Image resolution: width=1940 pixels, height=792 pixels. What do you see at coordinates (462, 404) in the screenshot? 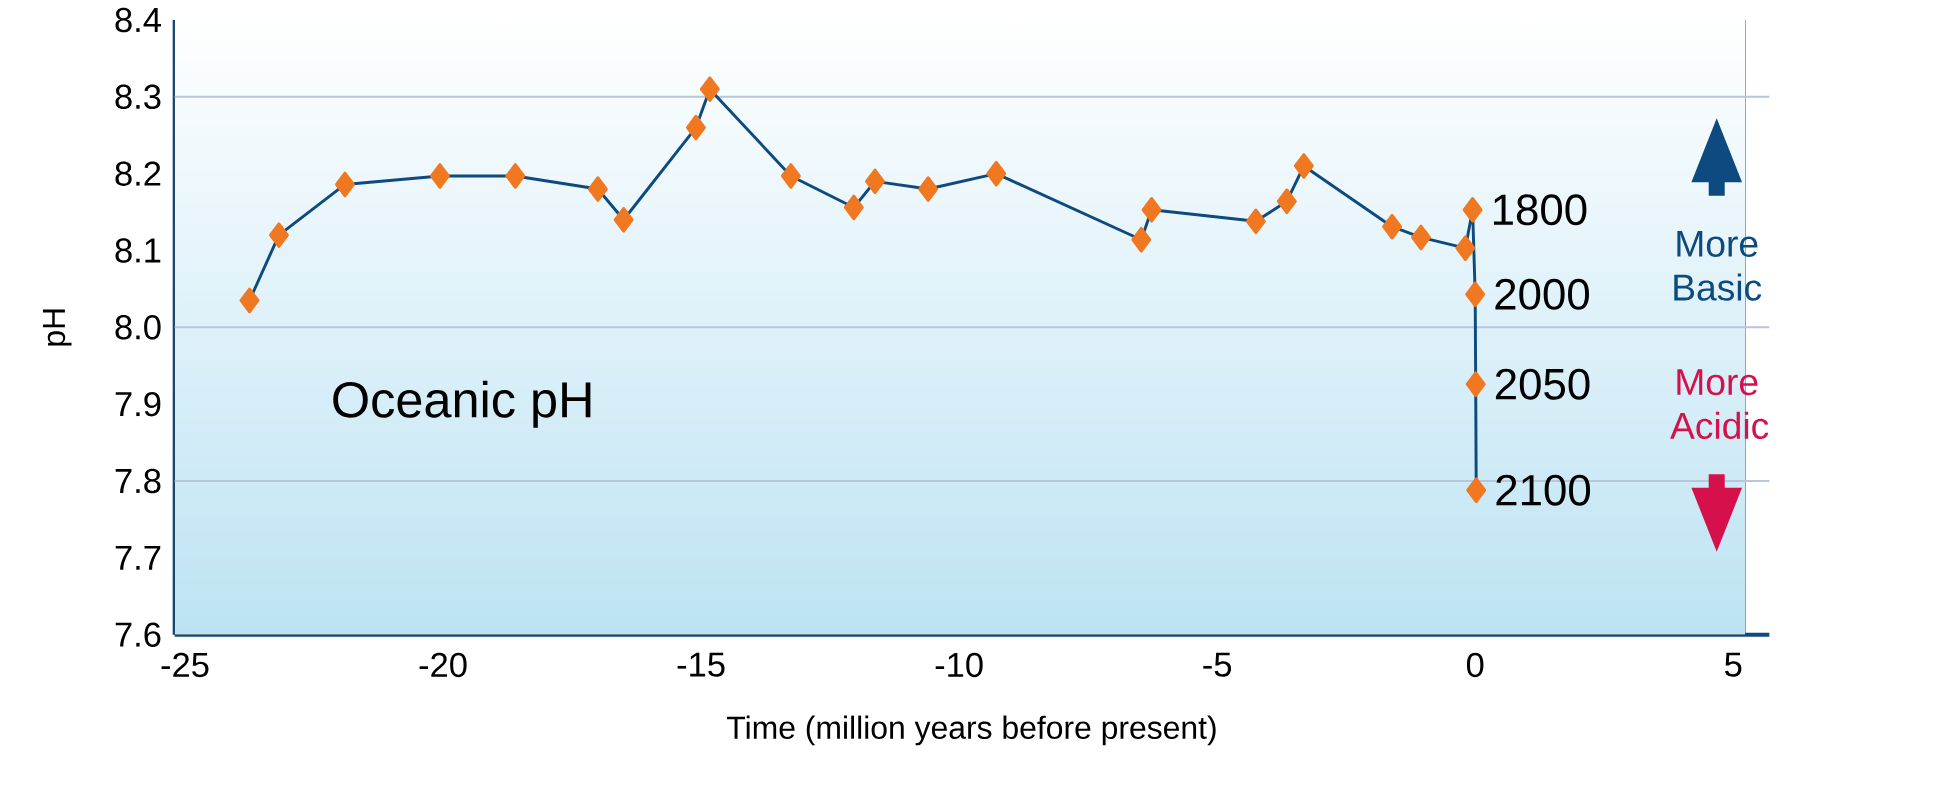
I see `annotation: Oceanic pH` at bounding box center [462, 404].